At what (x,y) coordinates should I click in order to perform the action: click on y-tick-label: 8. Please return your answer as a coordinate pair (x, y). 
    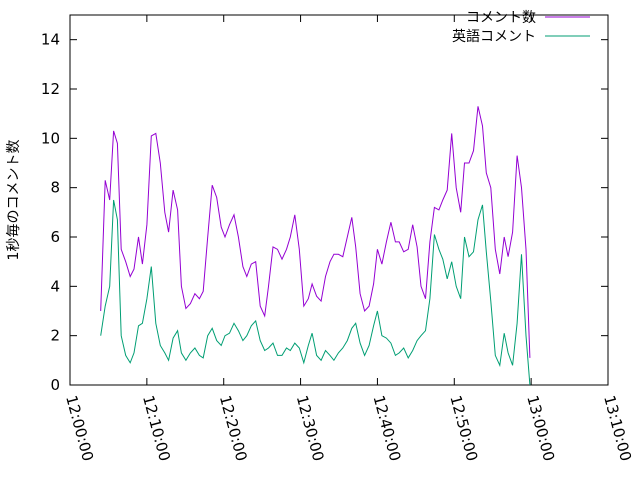
    Looking at the image, I should click on (55, 188).